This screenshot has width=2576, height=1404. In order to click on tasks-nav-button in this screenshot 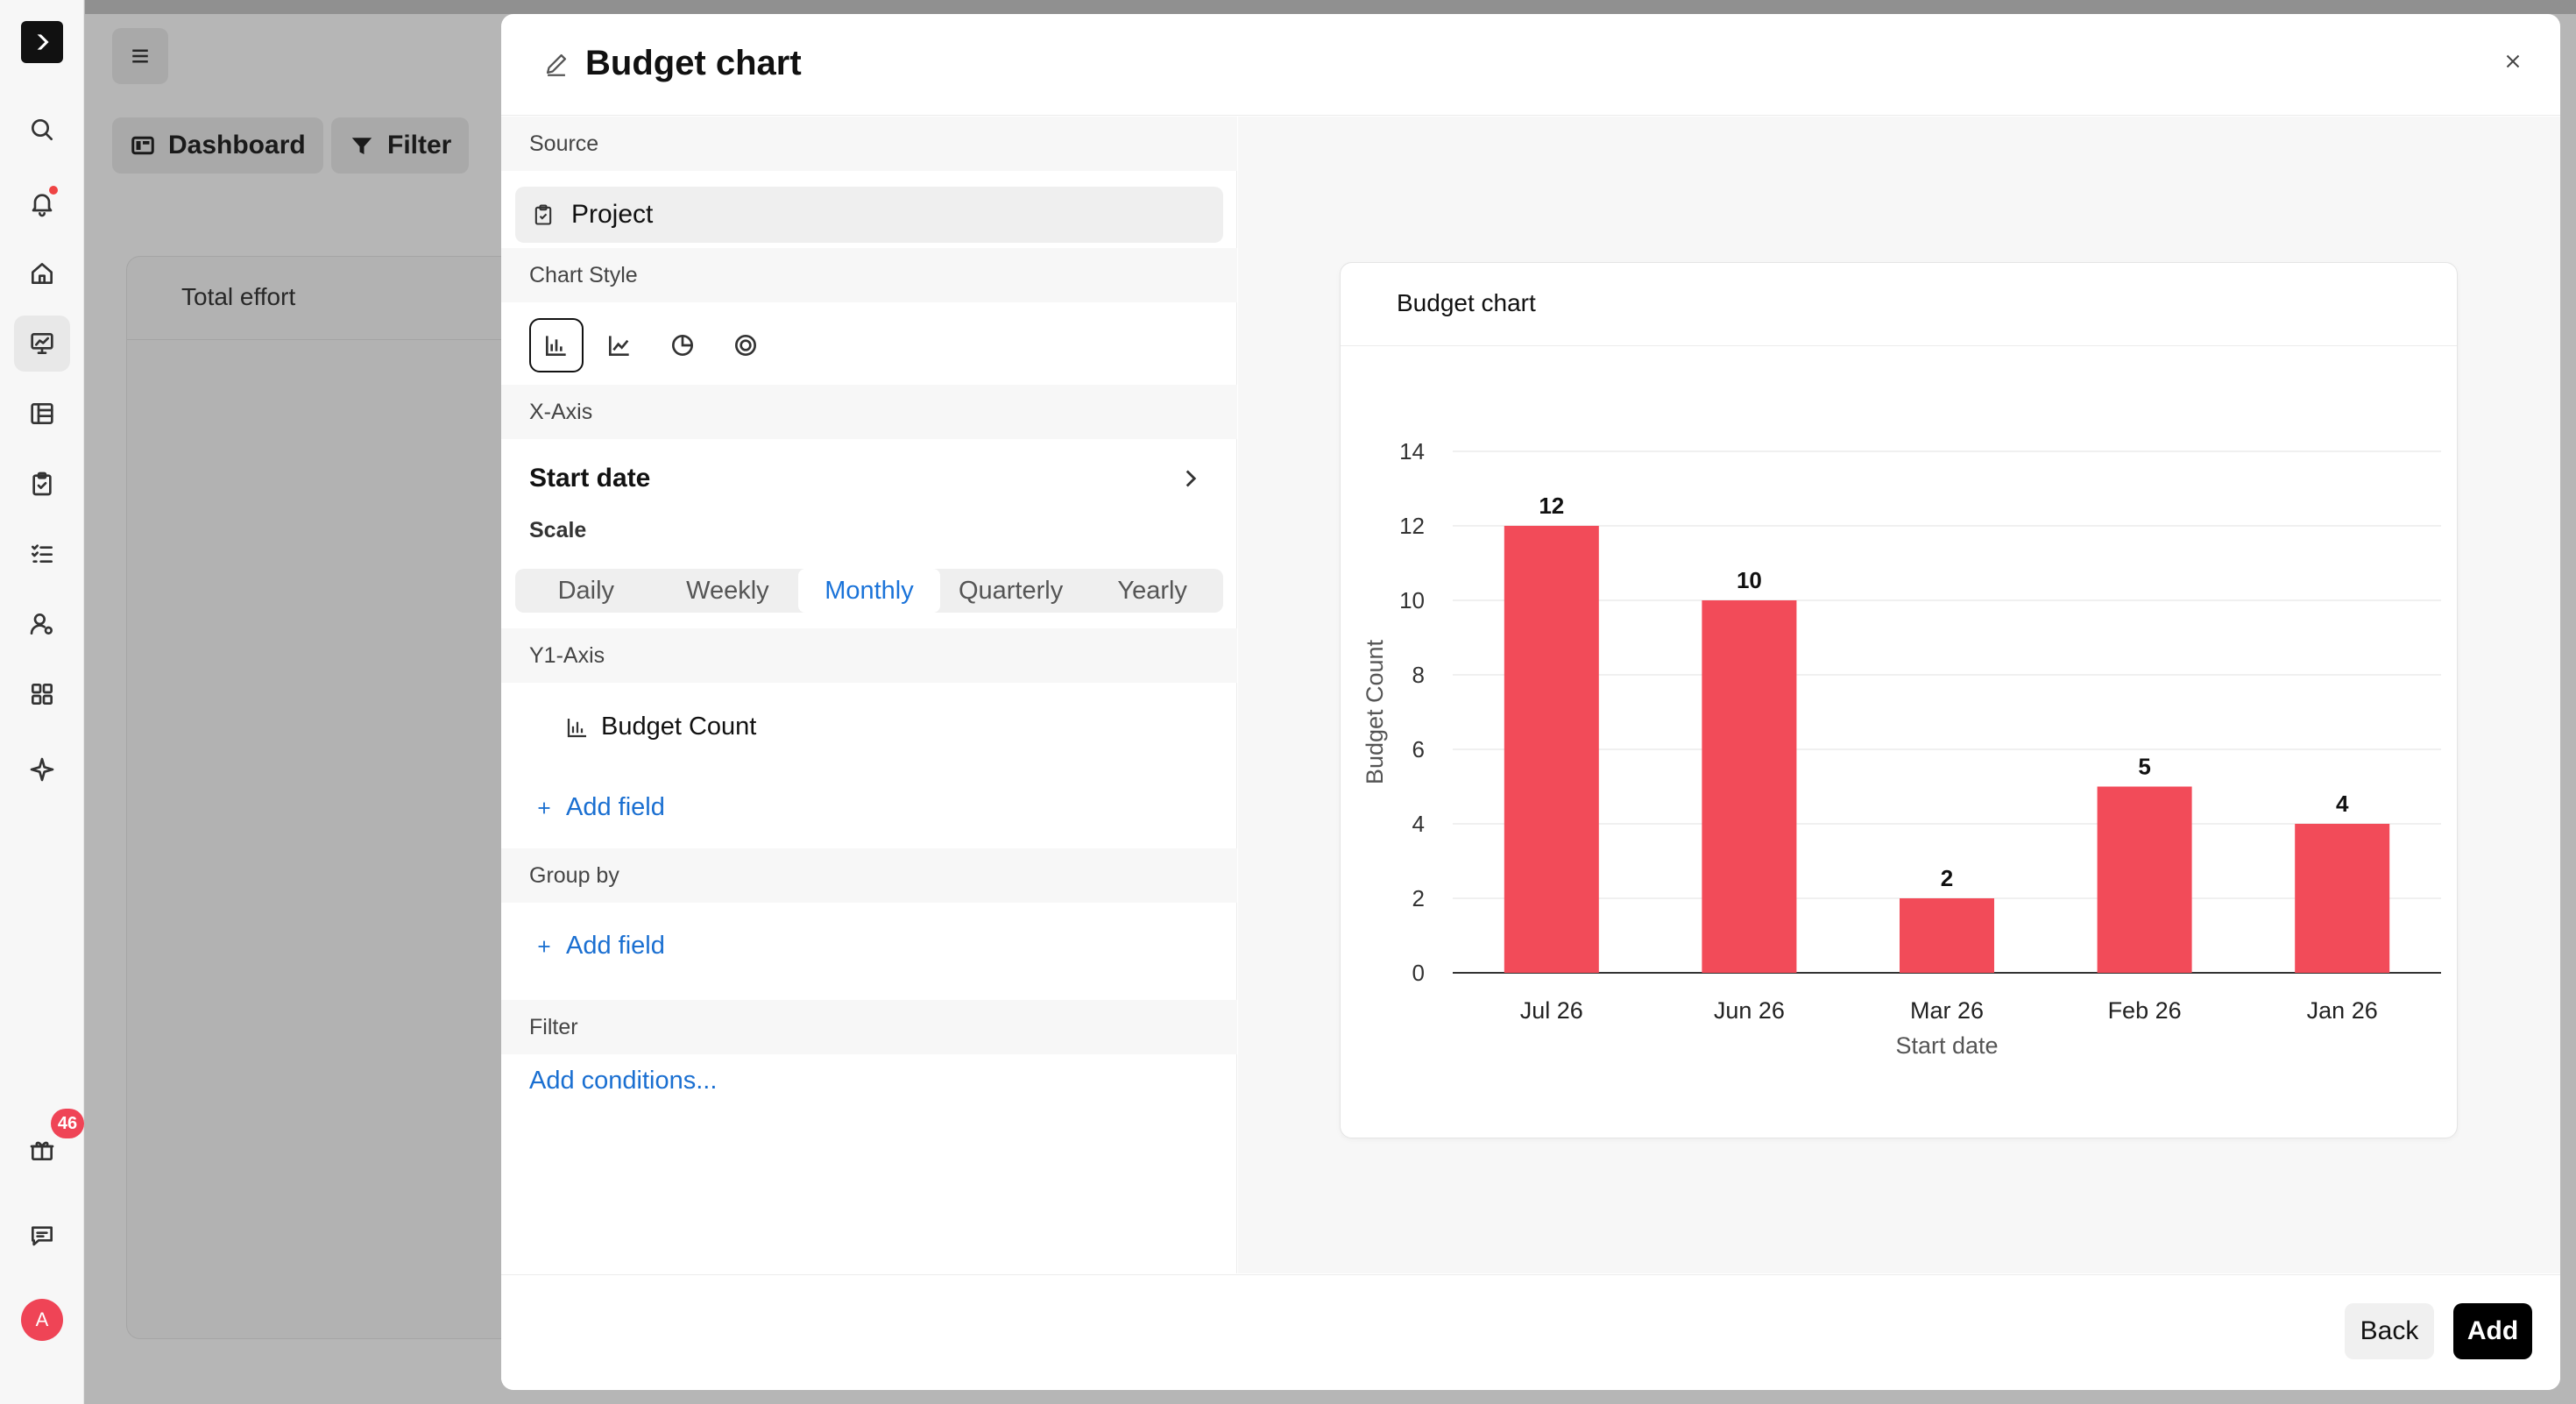, I will do `click(42, 554)`.